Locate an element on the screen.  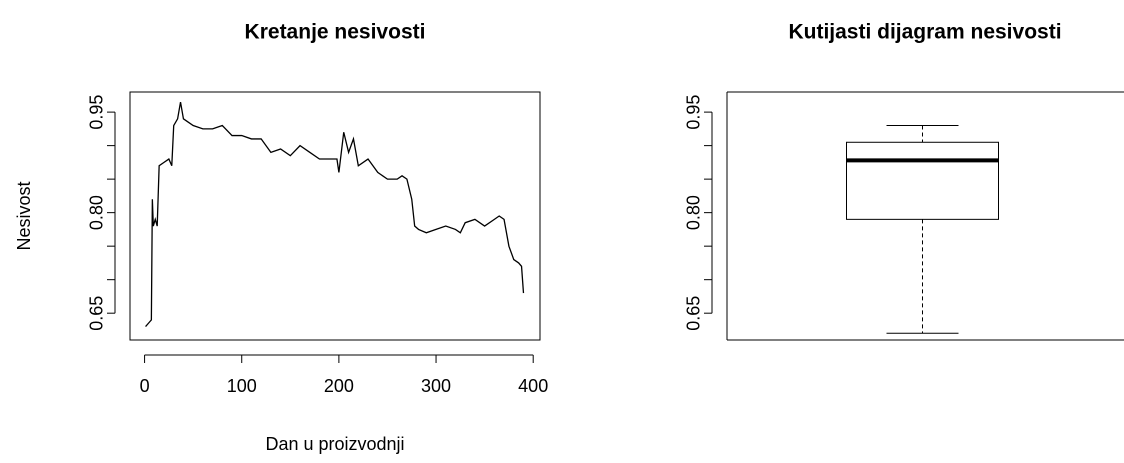
box is located at coordinates (922, 180).